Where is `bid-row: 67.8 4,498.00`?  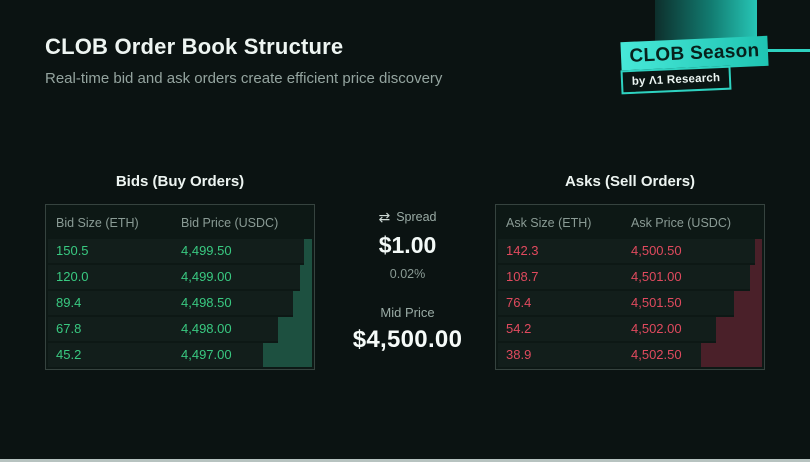
bid-row: 67.8 4,498.00 is located at coordinates (180, 330).